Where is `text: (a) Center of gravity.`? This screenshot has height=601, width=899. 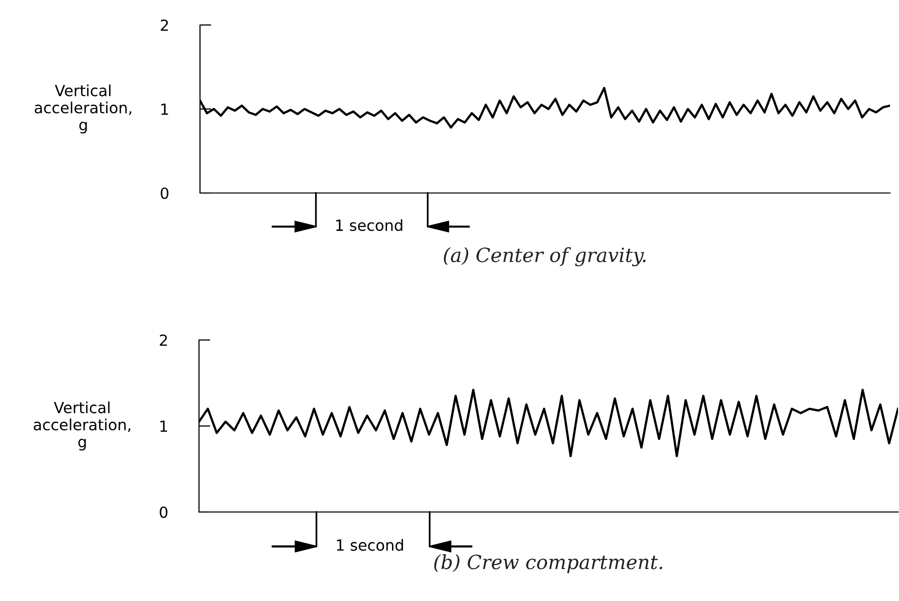 text: (a) Center of gravity. is located at coordinates (545, 256).